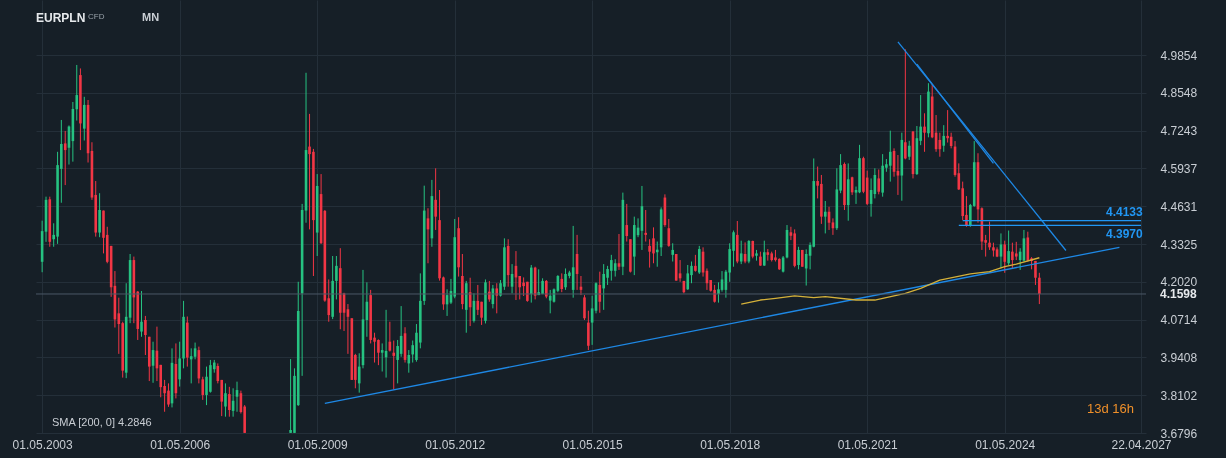 The image size is (1226, 458). What do you see at coordinates (1005, 444) in the screenshot?
I see `x-tick-label: 01.05.2024` at bounding box center [1005, 444].